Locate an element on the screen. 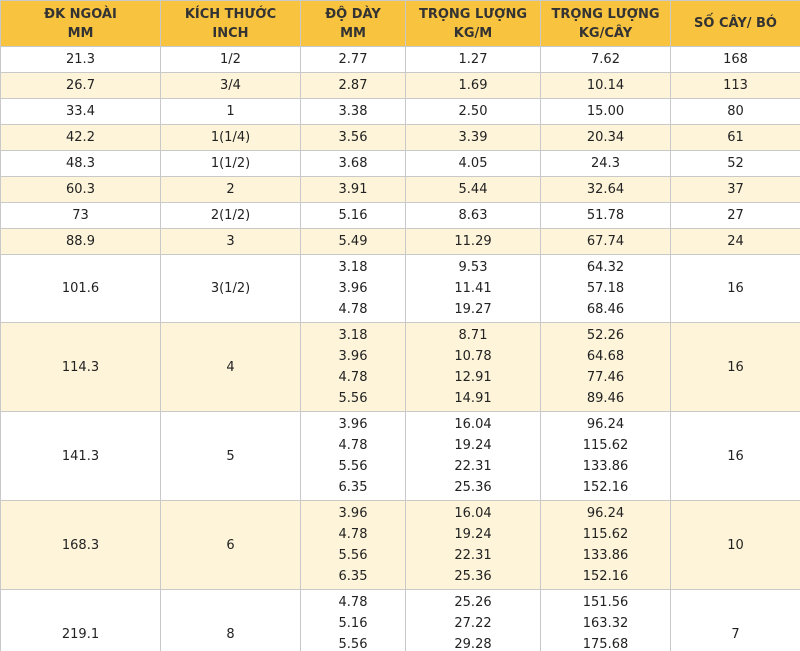 The width and height of the screenshot is (800, 651). cell-text: 22.31 is located at coordinates (473, 555).